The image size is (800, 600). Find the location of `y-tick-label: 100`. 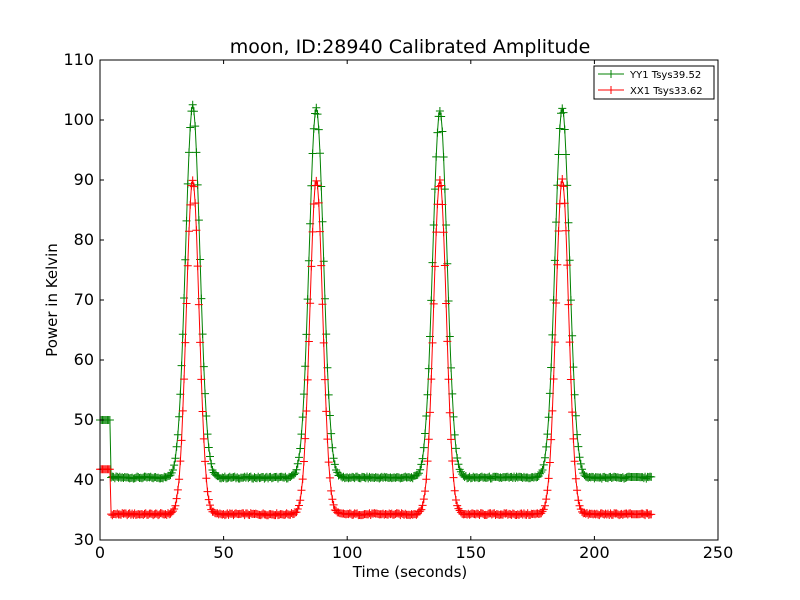

y-tick-label: 100 is located at coordinates (78, 119).